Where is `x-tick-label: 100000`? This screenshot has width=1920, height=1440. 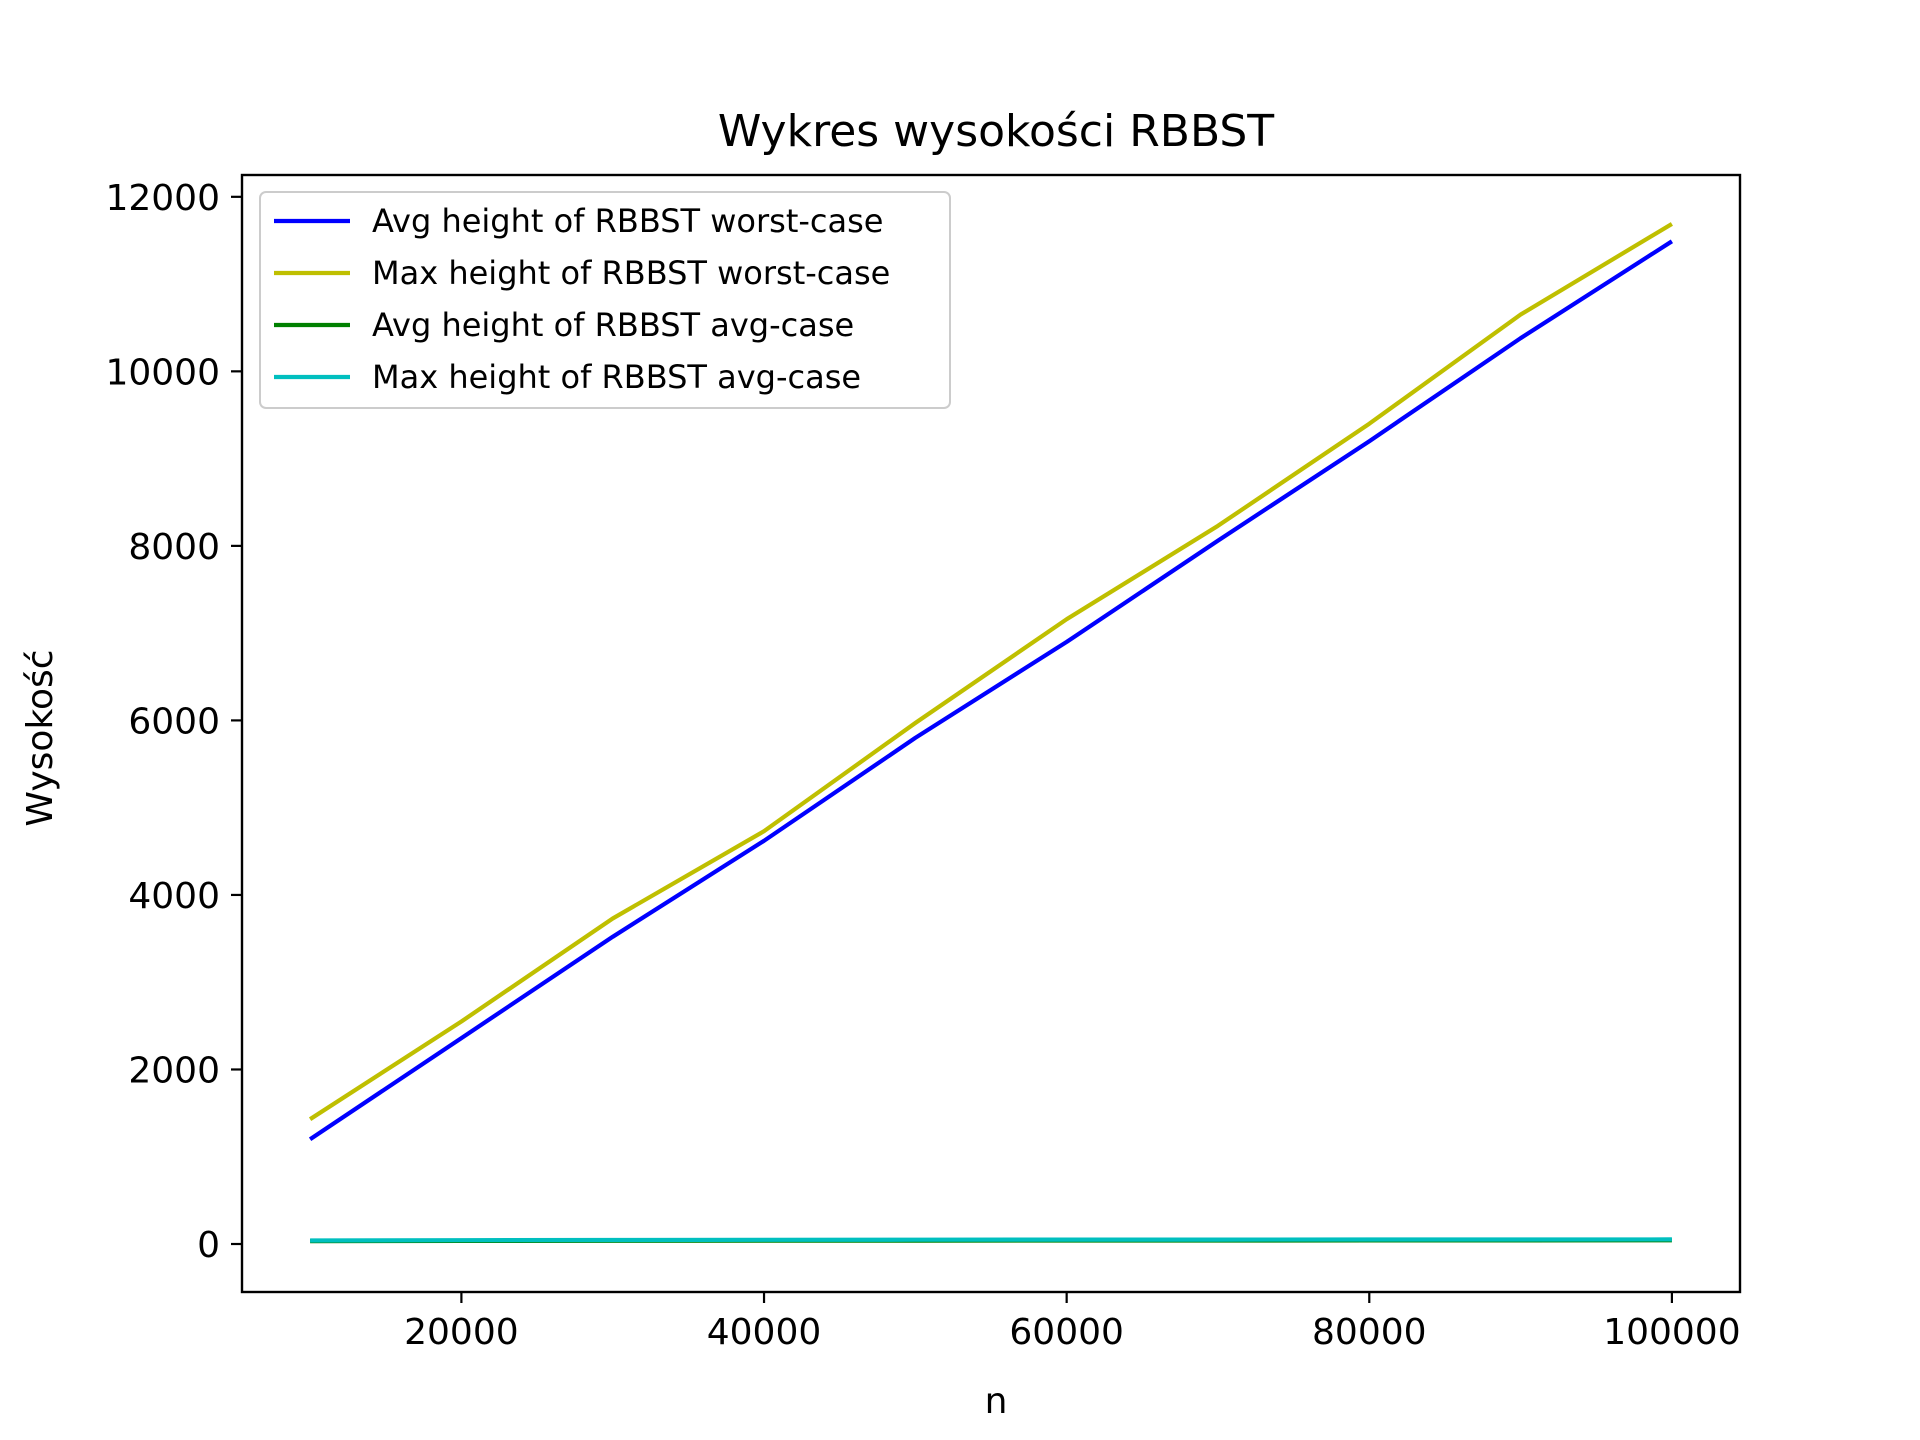
x-tick-label: 100000 is located at coordinates (1671, 1332).